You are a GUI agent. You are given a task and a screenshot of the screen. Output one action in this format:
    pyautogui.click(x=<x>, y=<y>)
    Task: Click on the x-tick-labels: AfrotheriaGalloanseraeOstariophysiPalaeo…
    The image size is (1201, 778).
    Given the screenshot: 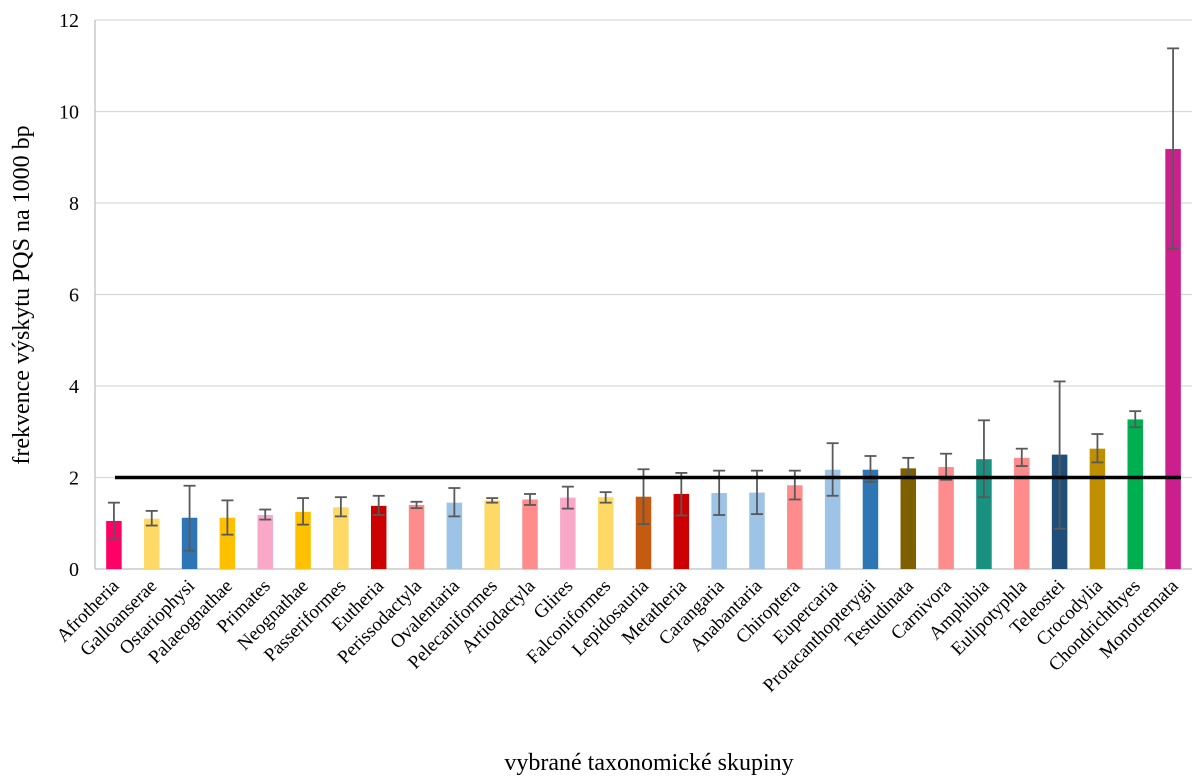 What is the action you would take?
    pyautogui.click(x=618, y=635)
    